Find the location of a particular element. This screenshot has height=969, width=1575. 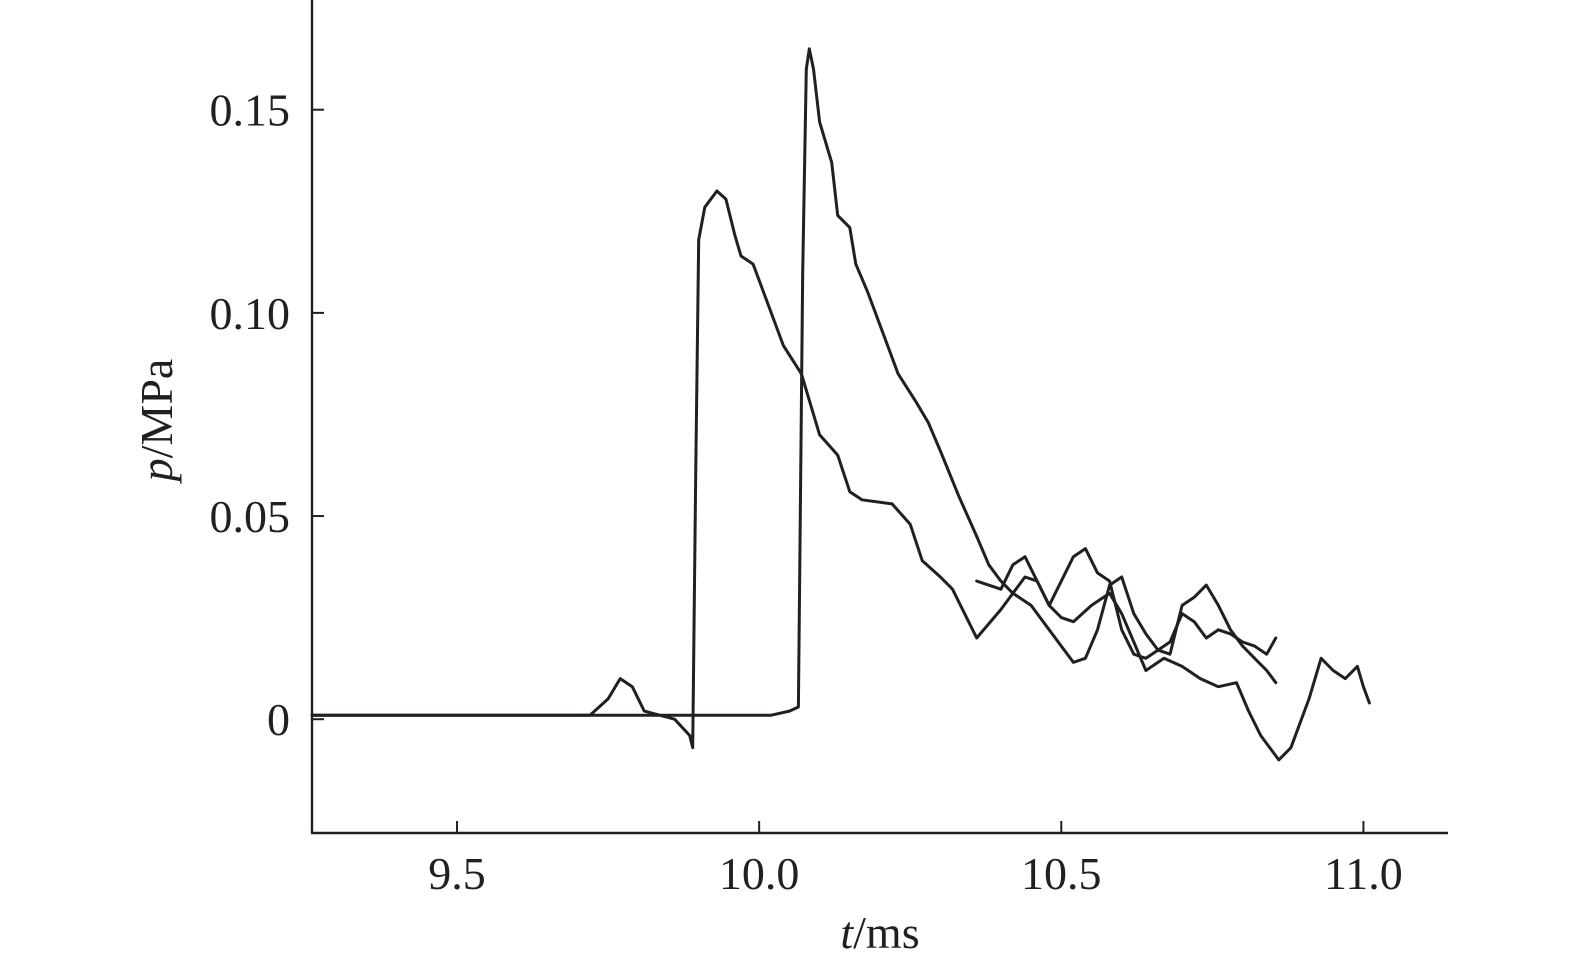

x-axis-label: t/ms is located at coordinates (879, 932).